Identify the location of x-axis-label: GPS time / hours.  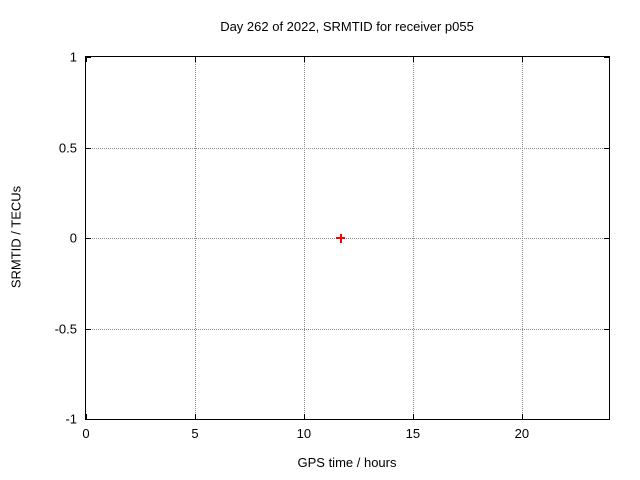
(347, 462).